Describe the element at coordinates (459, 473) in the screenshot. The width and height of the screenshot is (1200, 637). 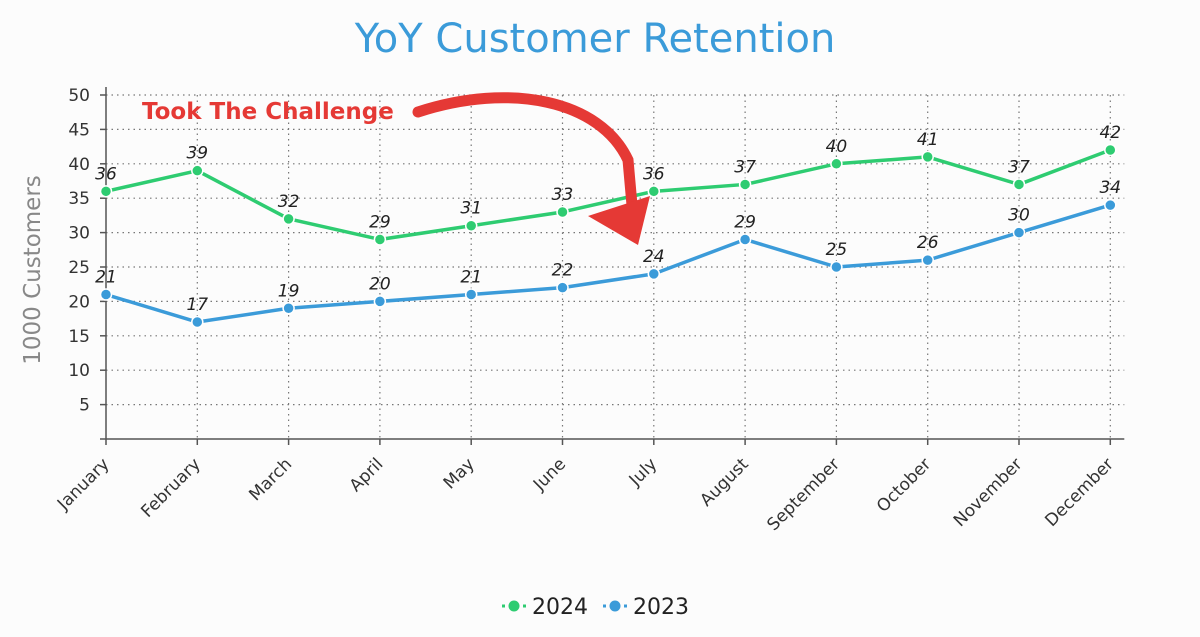
I see `x-tick-label: May` at that location.